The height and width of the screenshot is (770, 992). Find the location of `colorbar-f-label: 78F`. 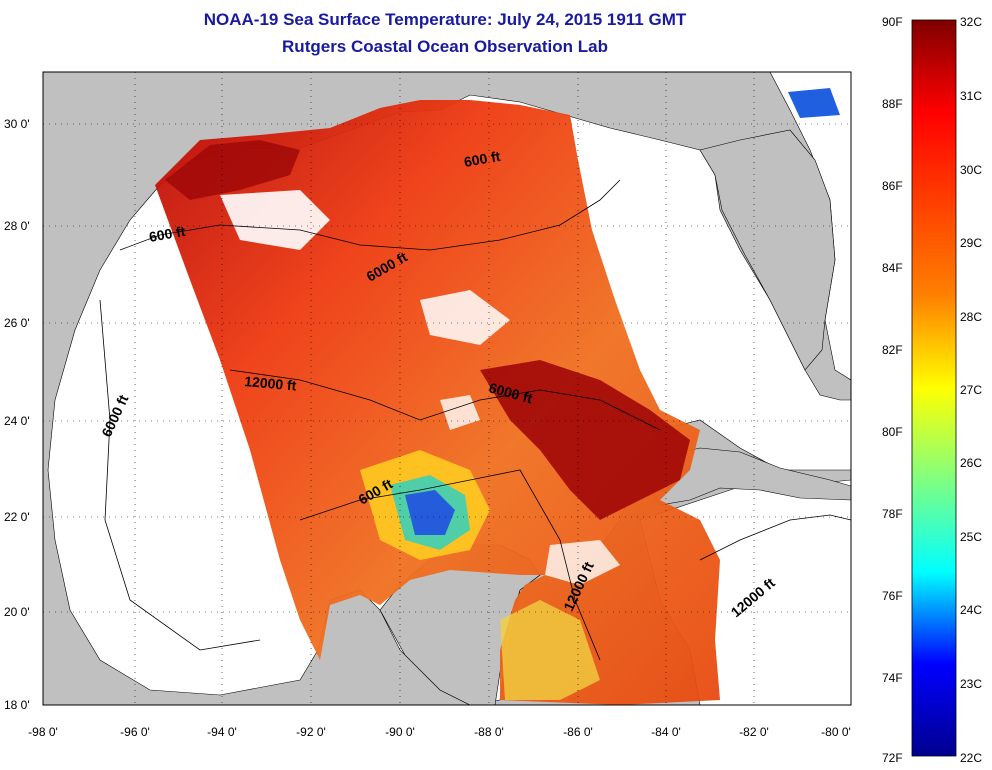

colorbar-f-label: 78F is located at coordinates (892, 514).